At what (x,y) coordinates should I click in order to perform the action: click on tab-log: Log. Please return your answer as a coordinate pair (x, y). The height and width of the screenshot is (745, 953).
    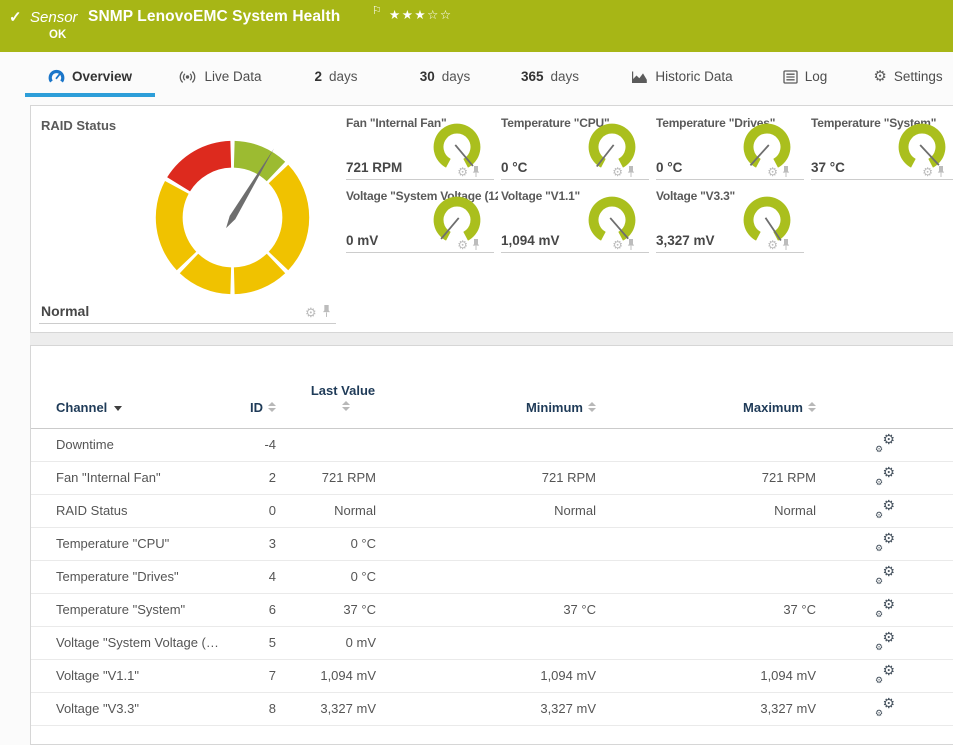
    Looking at the image, I should click on (805, 76).